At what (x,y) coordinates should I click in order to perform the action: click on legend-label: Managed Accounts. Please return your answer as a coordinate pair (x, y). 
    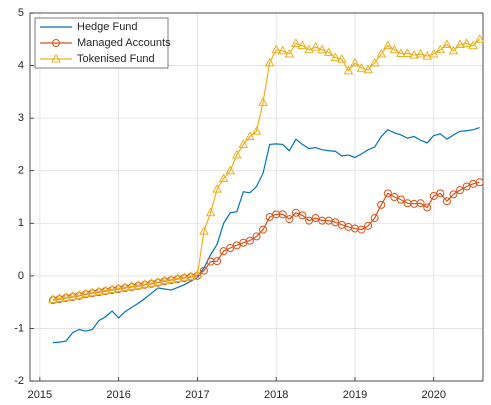
    Looking at the image, I should click on (124, 43).